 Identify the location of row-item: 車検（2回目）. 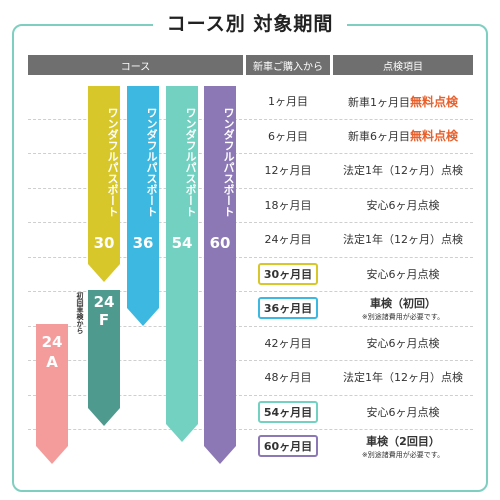
(403, 441).